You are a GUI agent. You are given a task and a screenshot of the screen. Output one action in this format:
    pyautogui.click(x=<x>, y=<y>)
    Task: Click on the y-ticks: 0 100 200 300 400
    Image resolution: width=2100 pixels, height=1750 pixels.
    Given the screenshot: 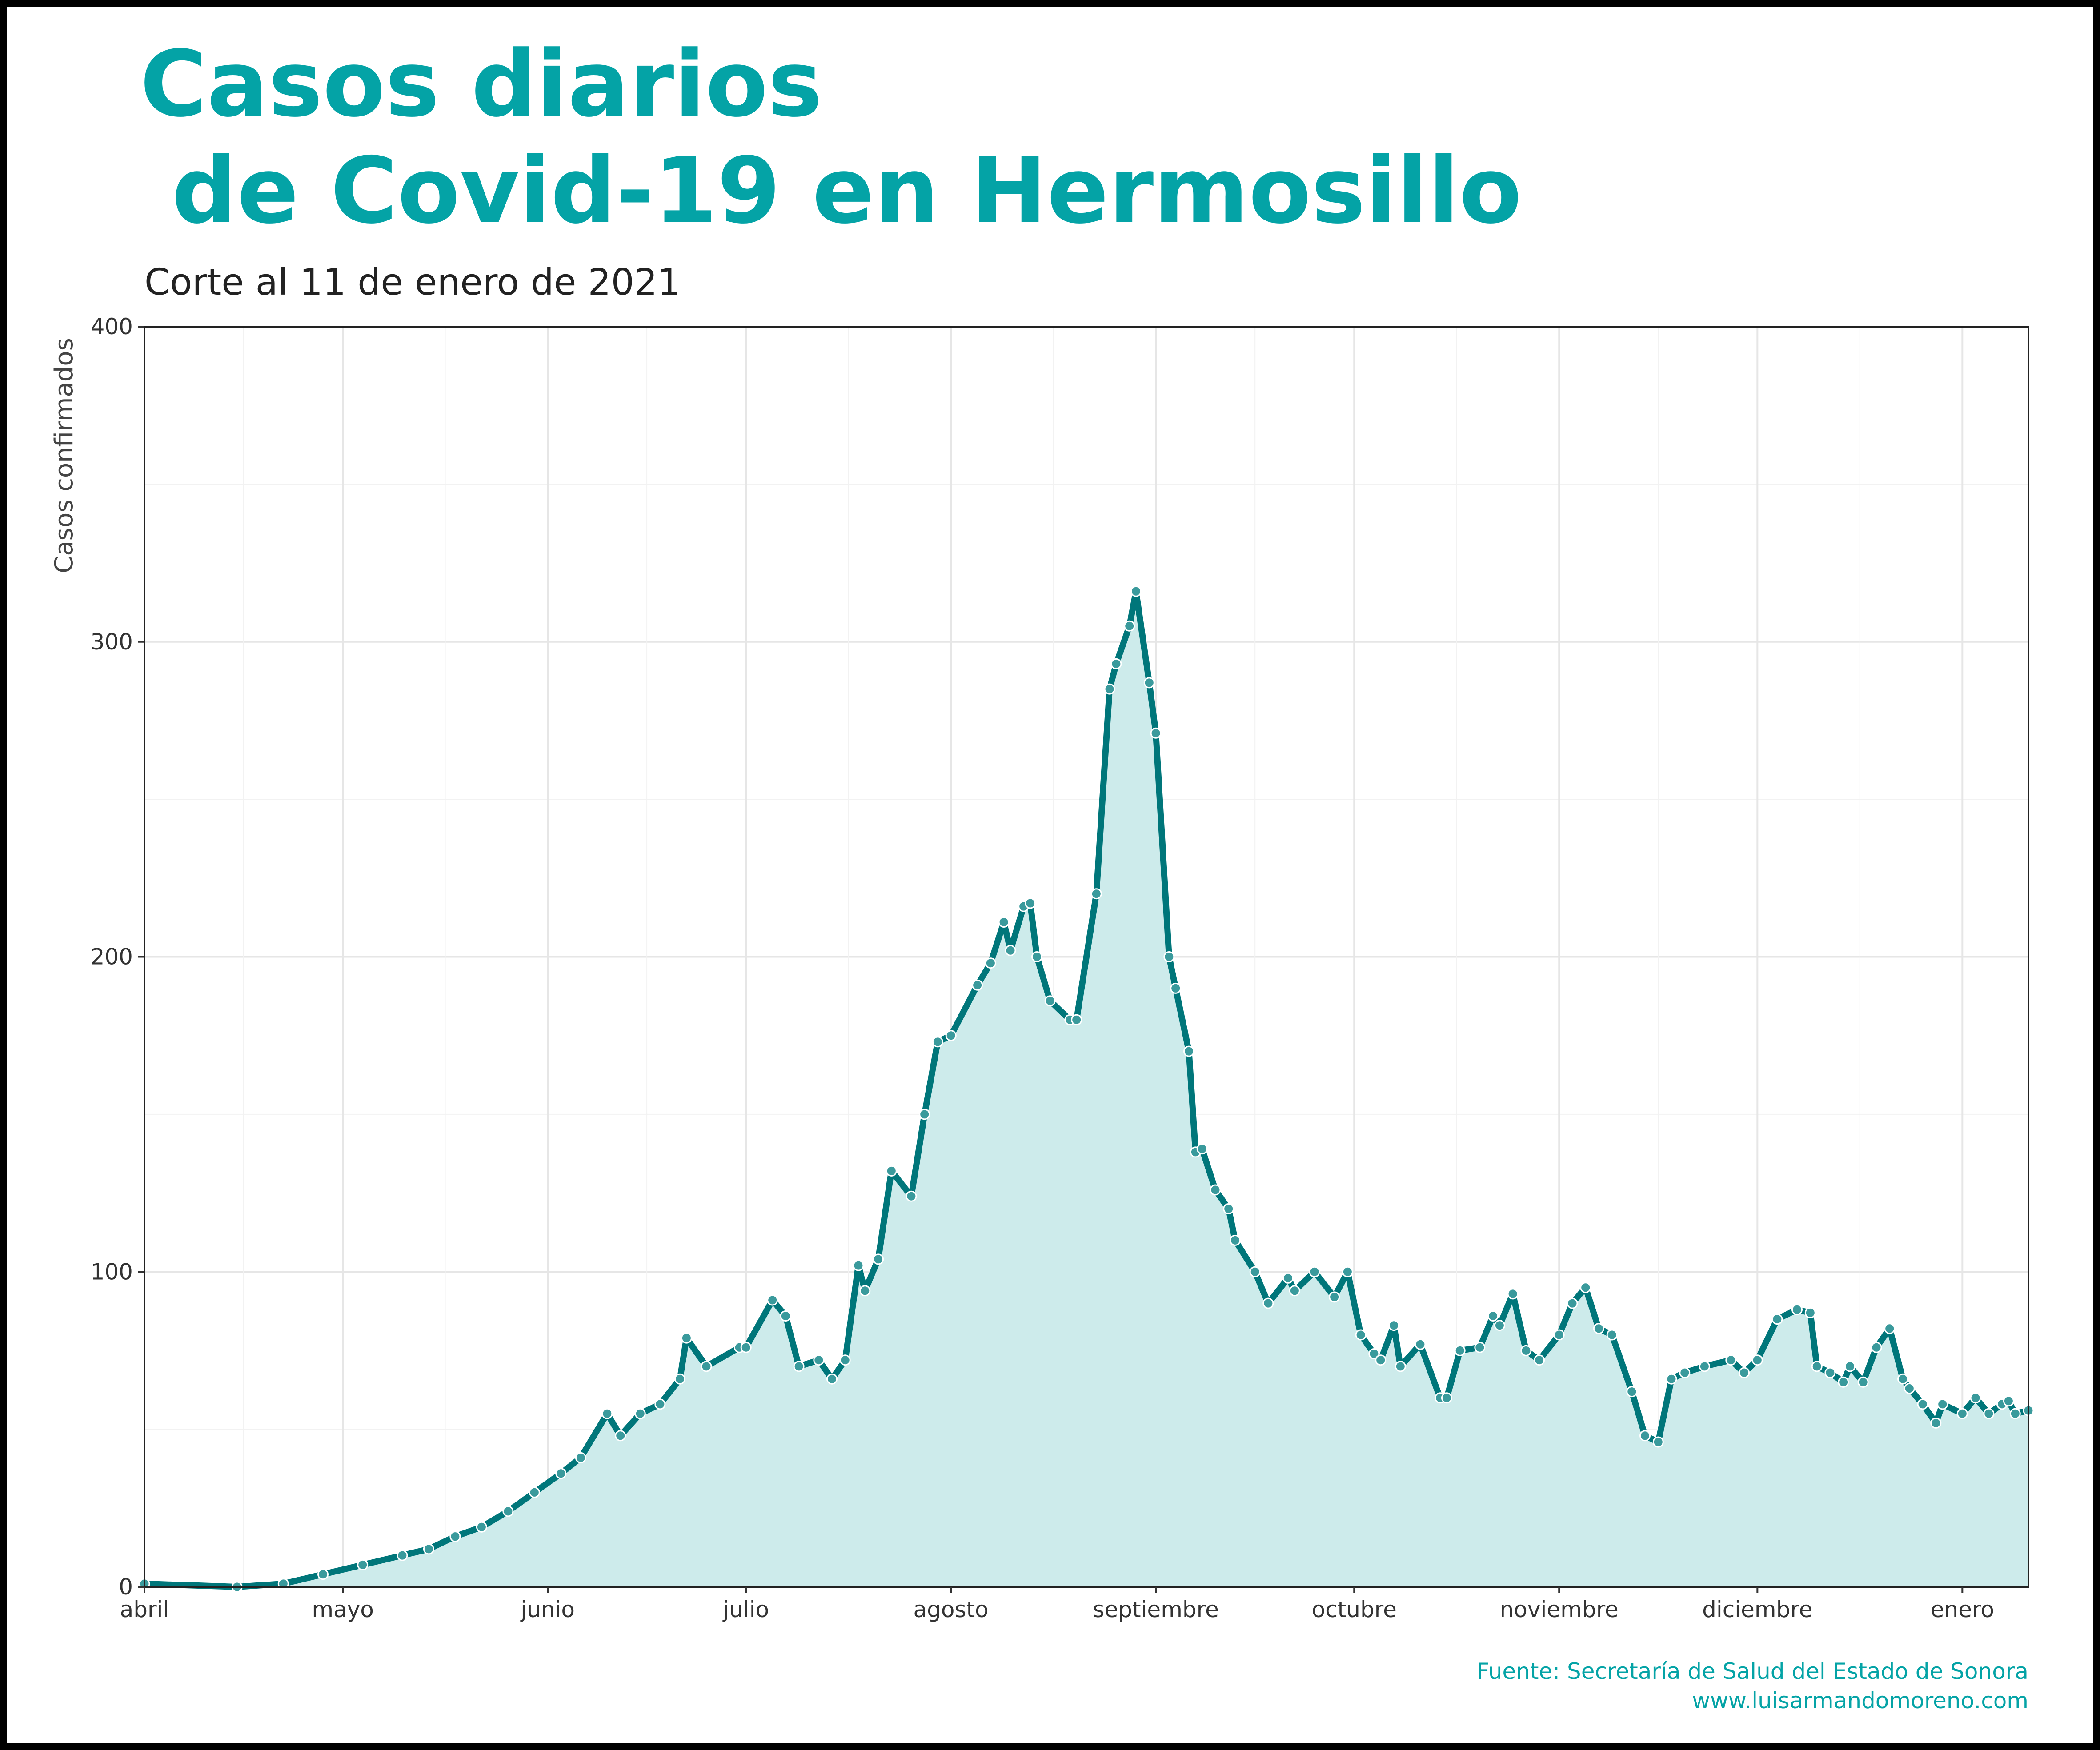 What is the action you would take?
    pyautogui.click(x=117, y=957)
    